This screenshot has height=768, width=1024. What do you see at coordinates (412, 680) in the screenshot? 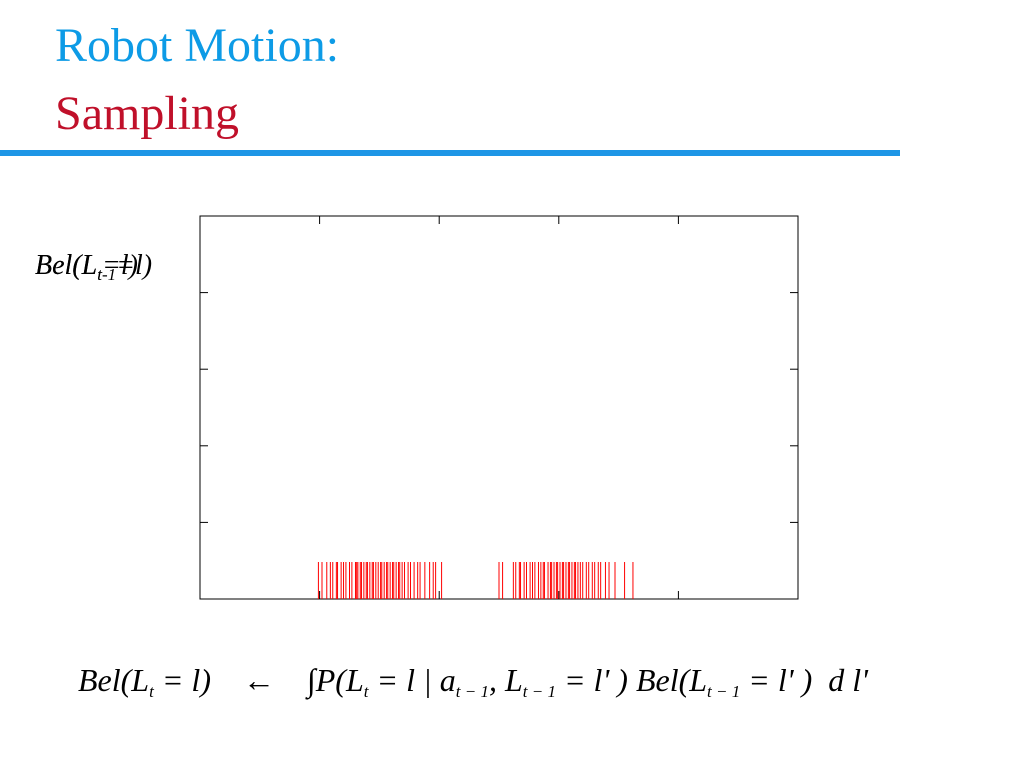
I see `formula-part: = l | a` at bounding box center [412, 680].